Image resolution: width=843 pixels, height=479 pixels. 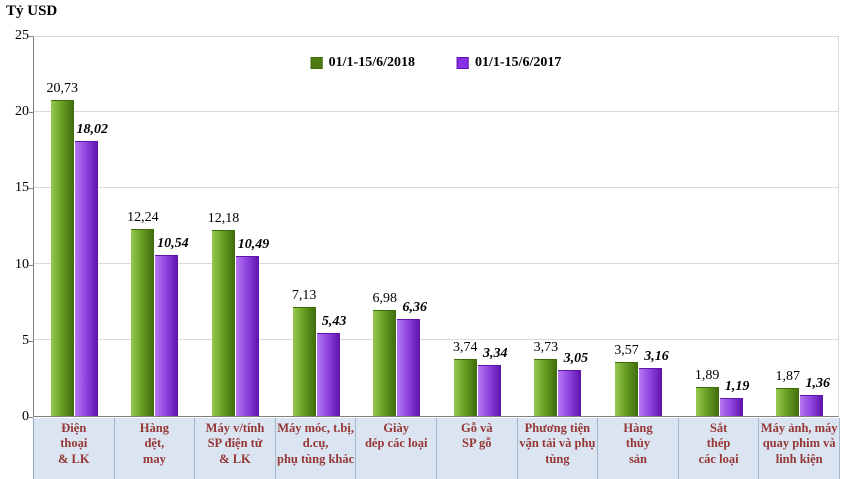 I want to click on x-axis-label: Máy v/tính SP điện tử & LK, so click(x=235, y=448).